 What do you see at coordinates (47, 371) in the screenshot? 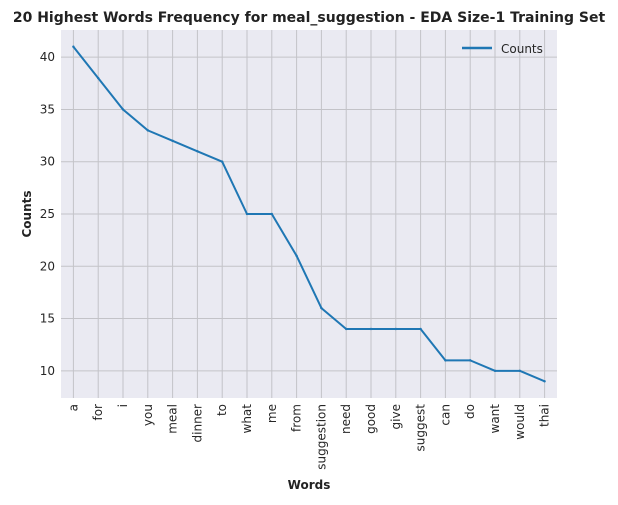
I see `y-tick-label: 10` at bounding box center [47, 371].